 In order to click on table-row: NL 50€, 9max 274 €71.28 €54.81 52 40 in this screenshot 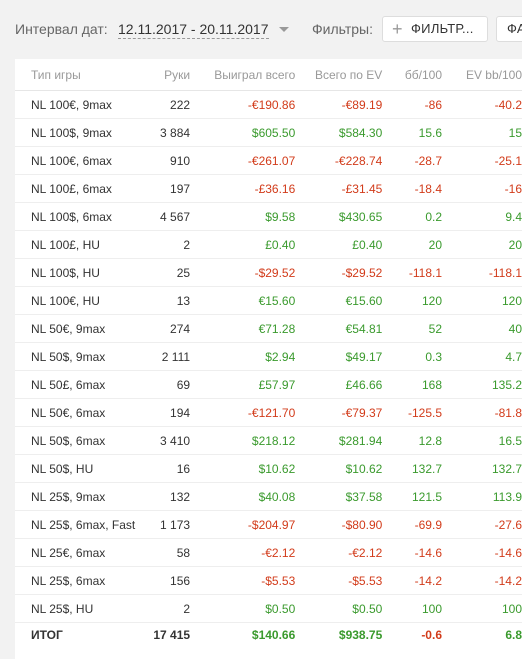, I will do `click(268, 328)`.